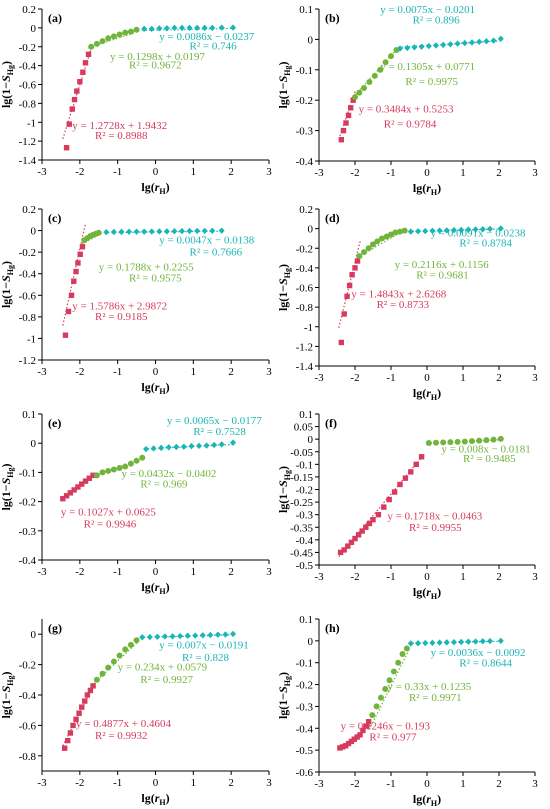 The image size is (550, 809). What do you see at coordinates (431, 82) in the screenshot?
I see `green-fit-r2: R² = 0.9975` at bounding box center [431, 82].